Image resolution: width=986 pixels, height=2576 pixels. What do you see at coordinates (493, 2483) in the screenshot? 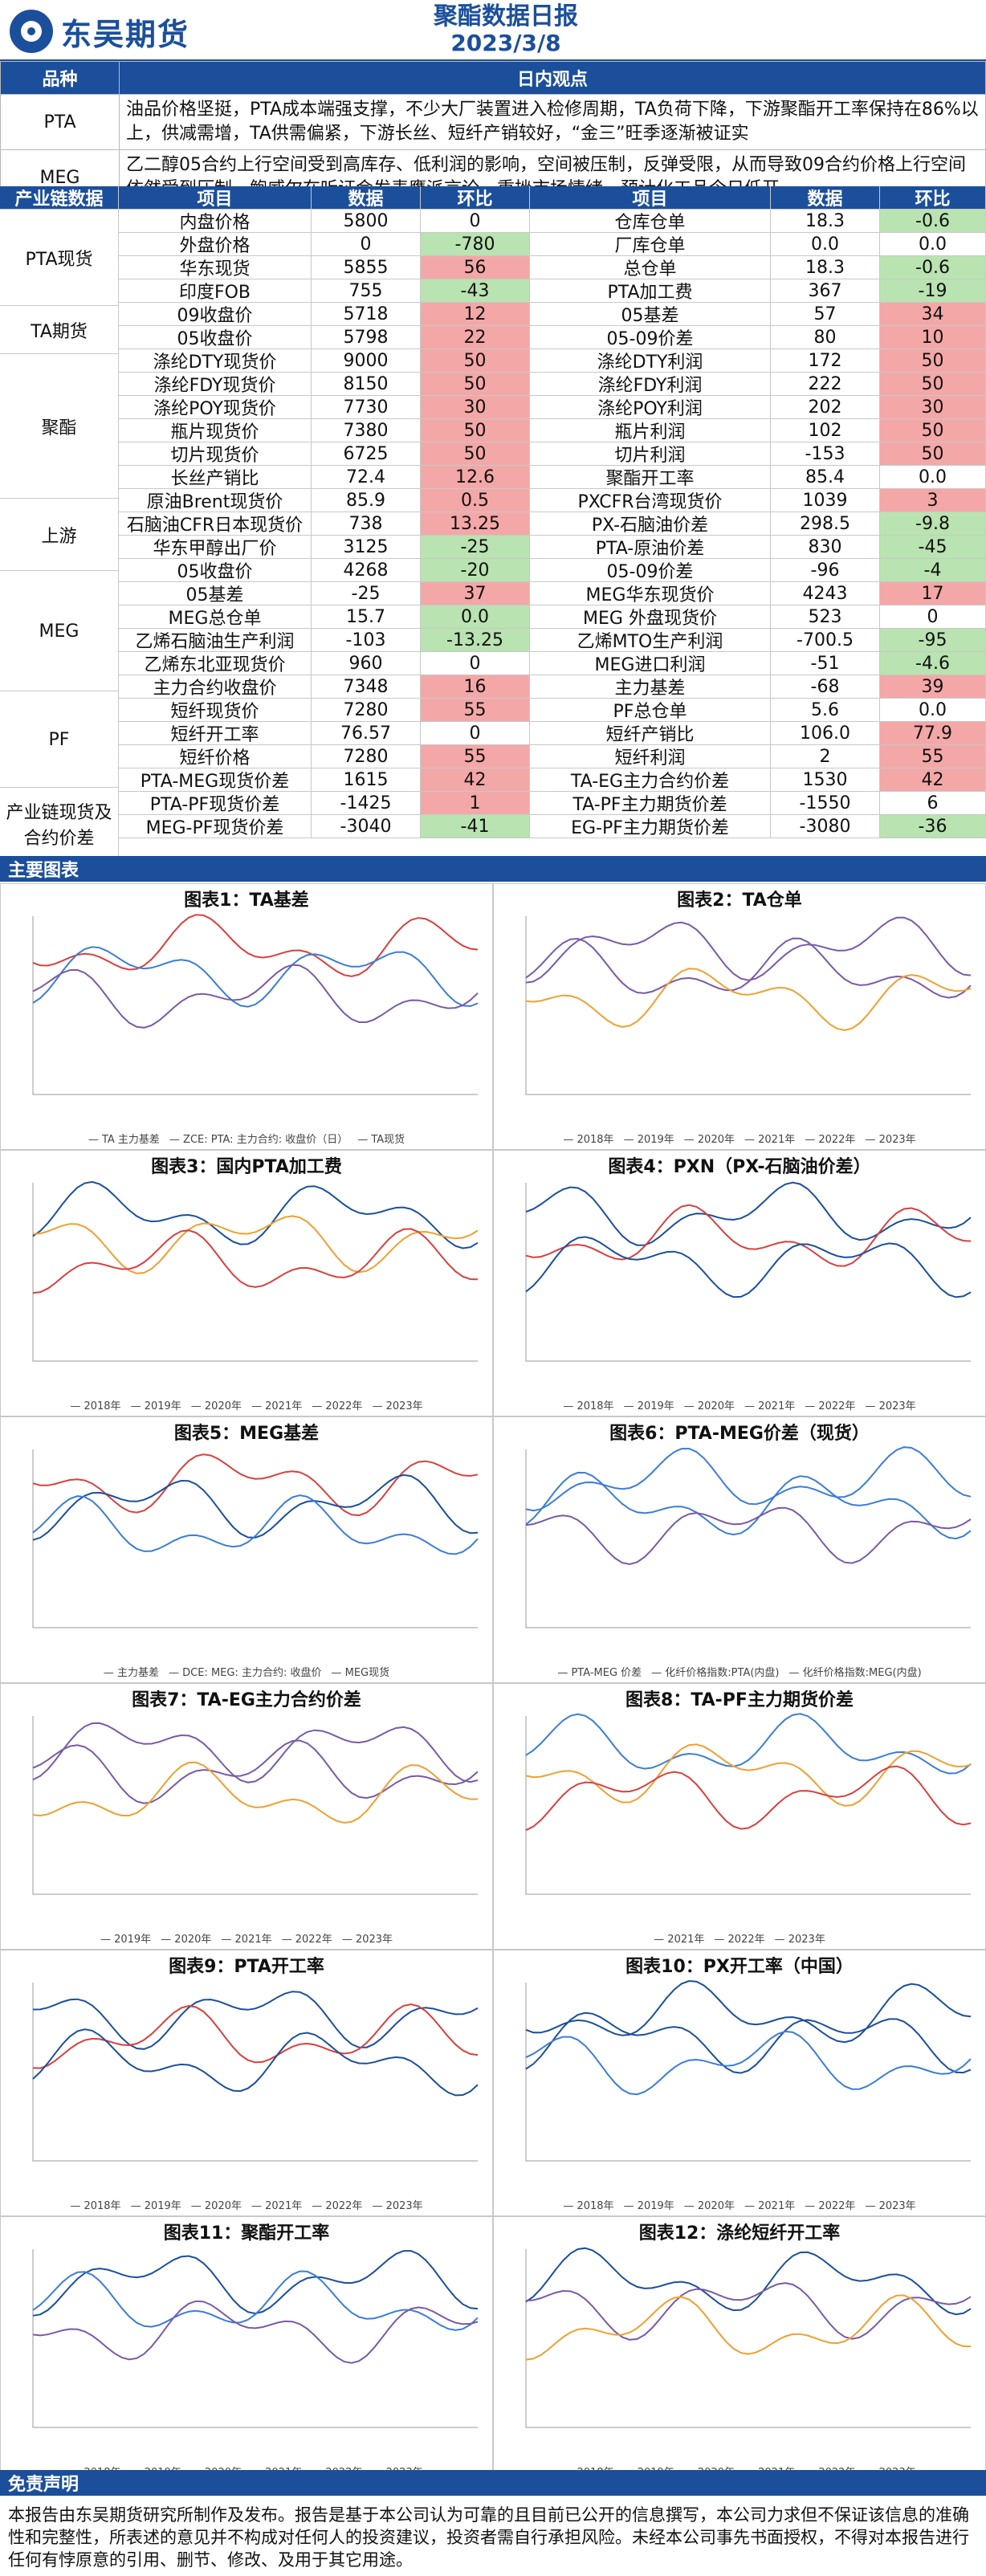
I see `disclaimer-bar: 免责声明` at bounding box center [493, 2483].